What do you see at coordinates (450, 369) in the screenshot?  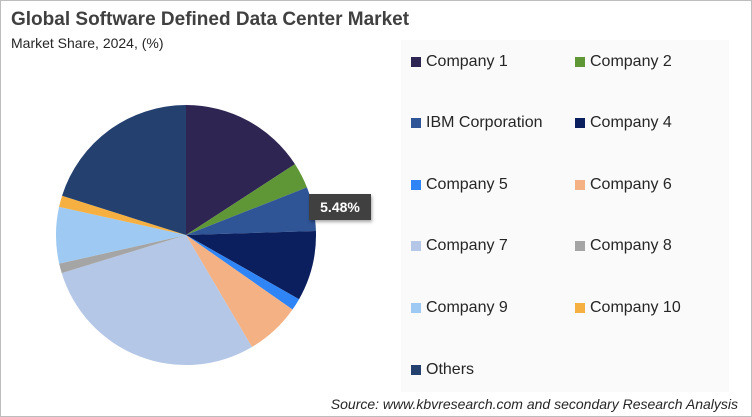 I see `legend-label: Others` at bounding box center [450, 369].